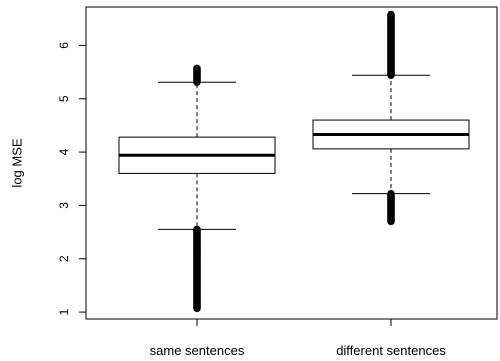  Describe the element at coordinates (64, 45) in the screenshot. I see `y-tick-label: 6` at that location.